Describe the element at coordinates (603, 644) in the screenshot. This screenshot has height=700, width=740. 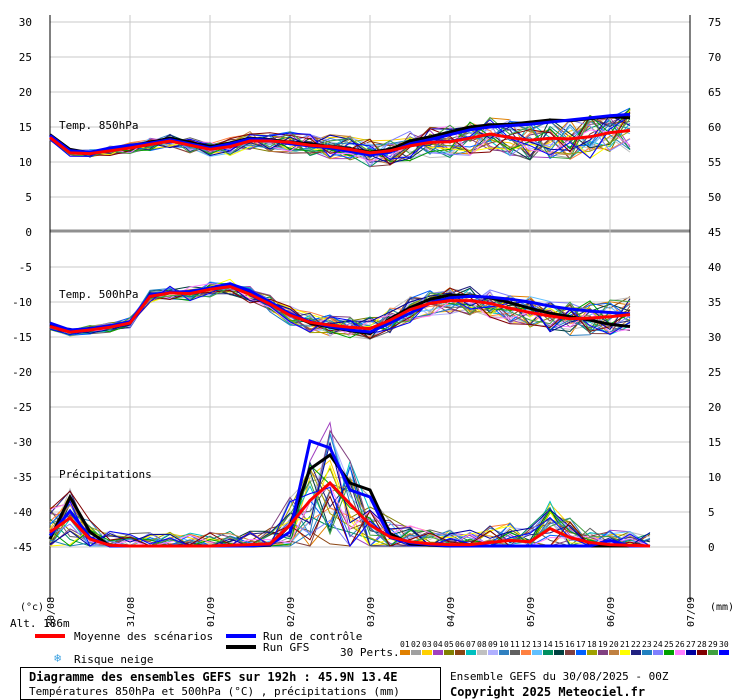
I see `pert-number: 19` at that location.